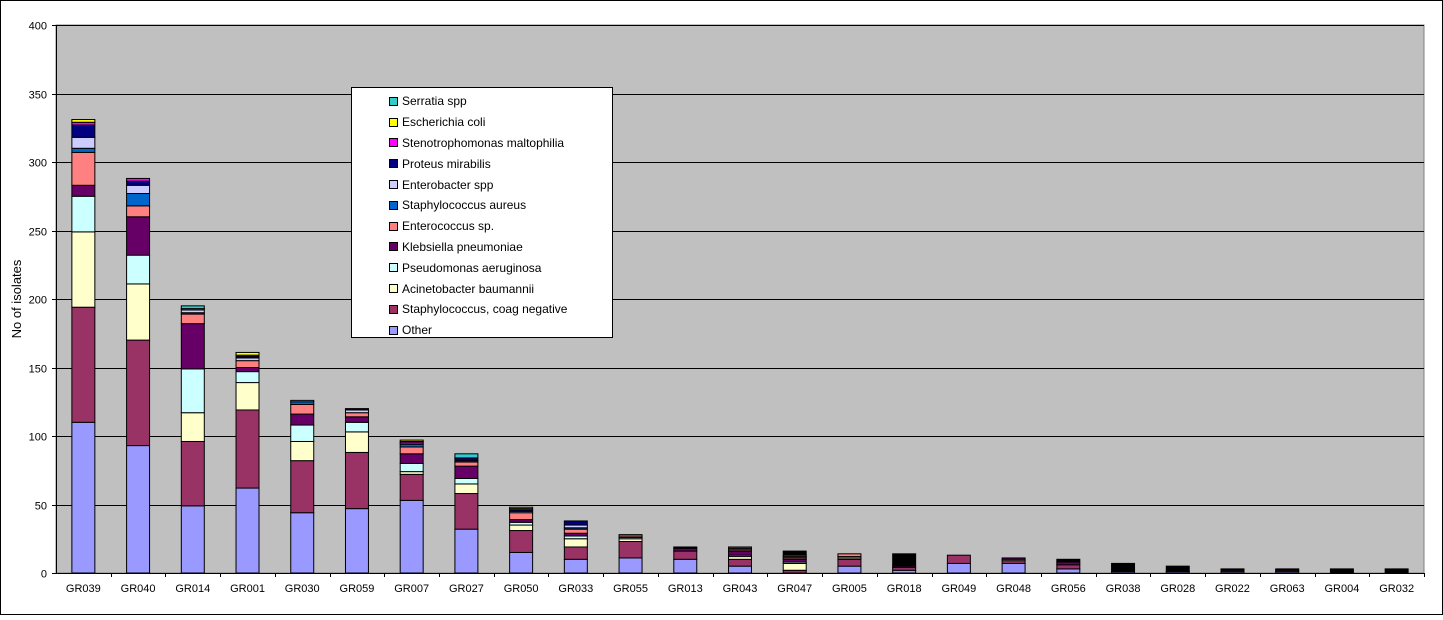  Describe the element at coordinates (44, 575) in the screenshot. I see `y-tick-label: 0` at that location.